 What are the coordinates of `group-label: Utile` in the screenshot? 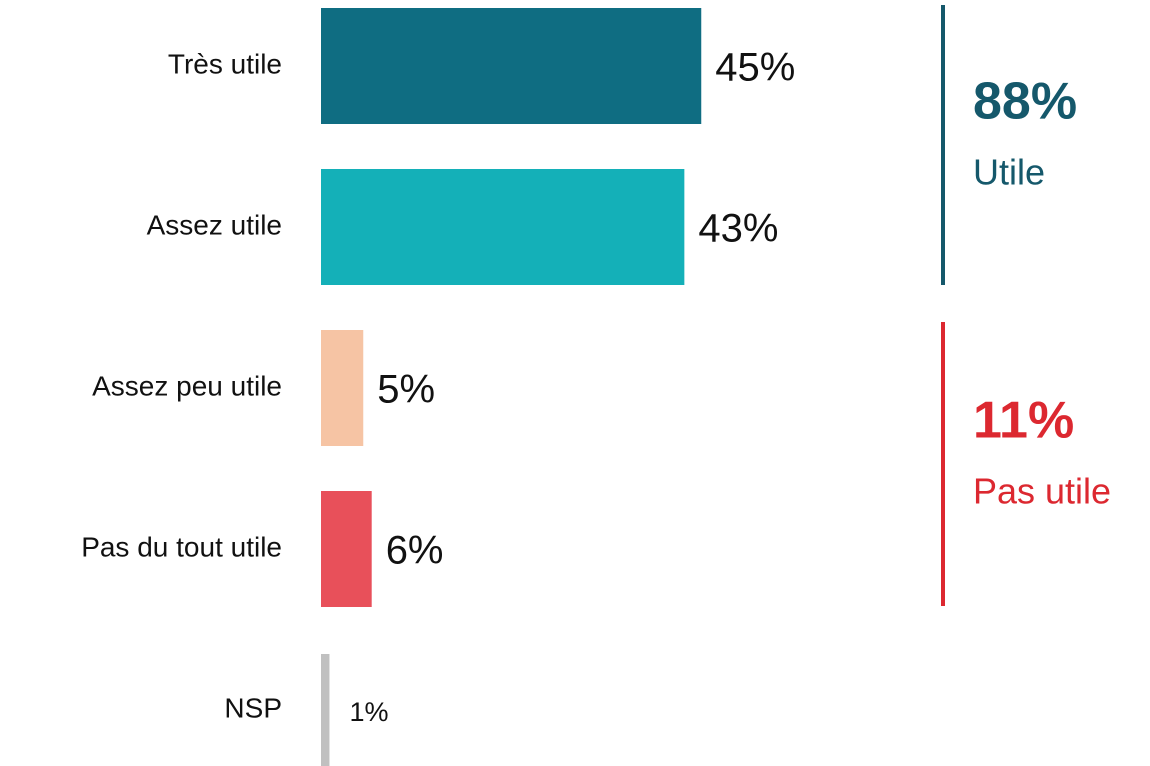 It's located at (1009, 172).